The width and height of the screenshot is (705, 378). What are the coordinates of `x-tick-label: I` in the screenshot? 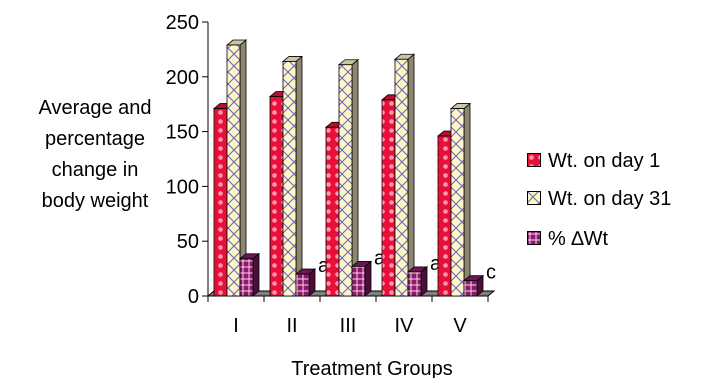 It's located at (236, 326).